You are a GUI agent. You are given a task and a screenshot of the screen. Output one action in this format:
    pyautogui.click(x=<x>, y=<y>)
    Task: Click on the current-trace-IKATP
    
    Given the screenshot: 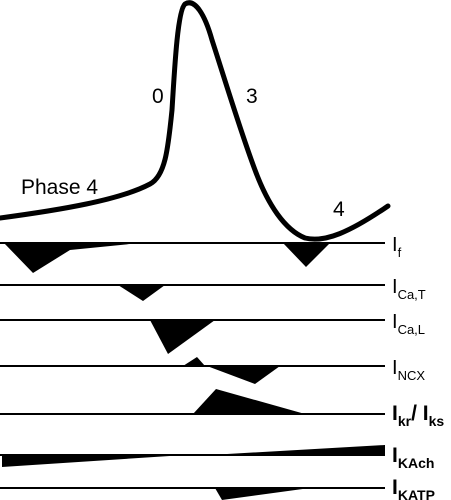 What is the action you would take?
    pyautogui.click(x=192, y=493)
    